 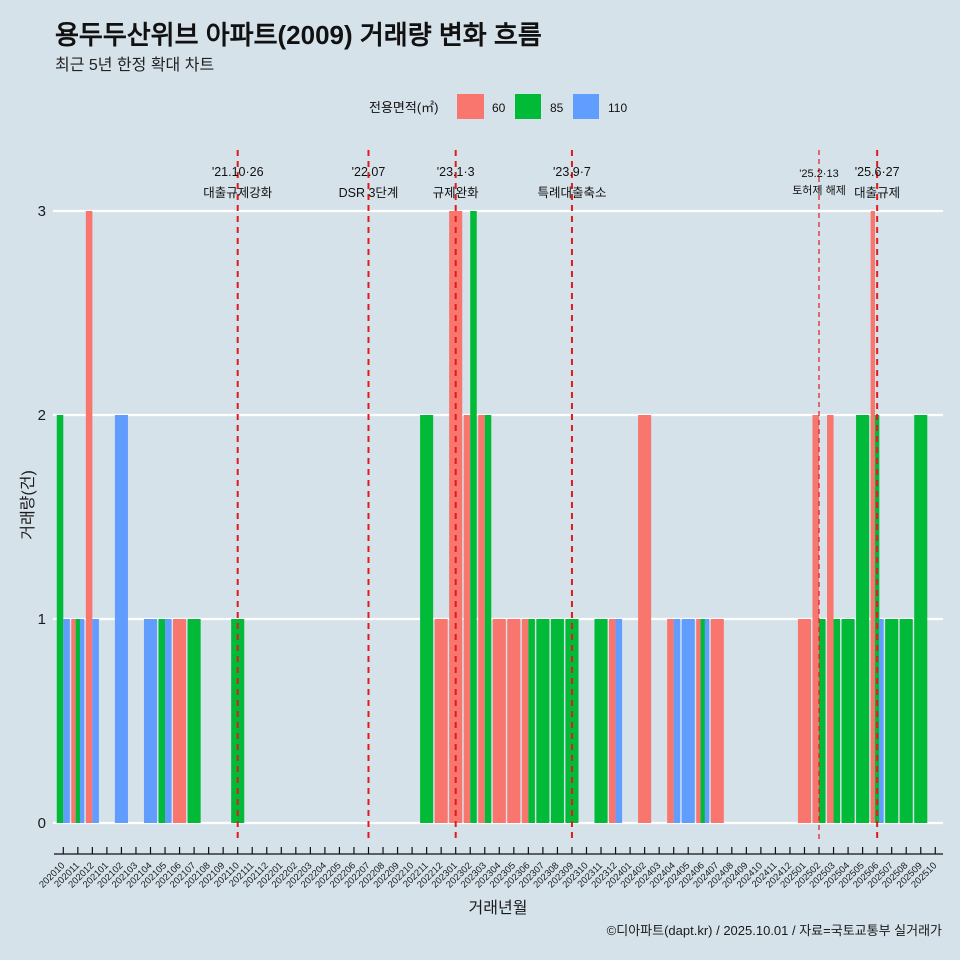 I want to click on chart-title: 용두두산위브 아파트(2009) 거래량 변화 흐름, so click(x=298, y=35).